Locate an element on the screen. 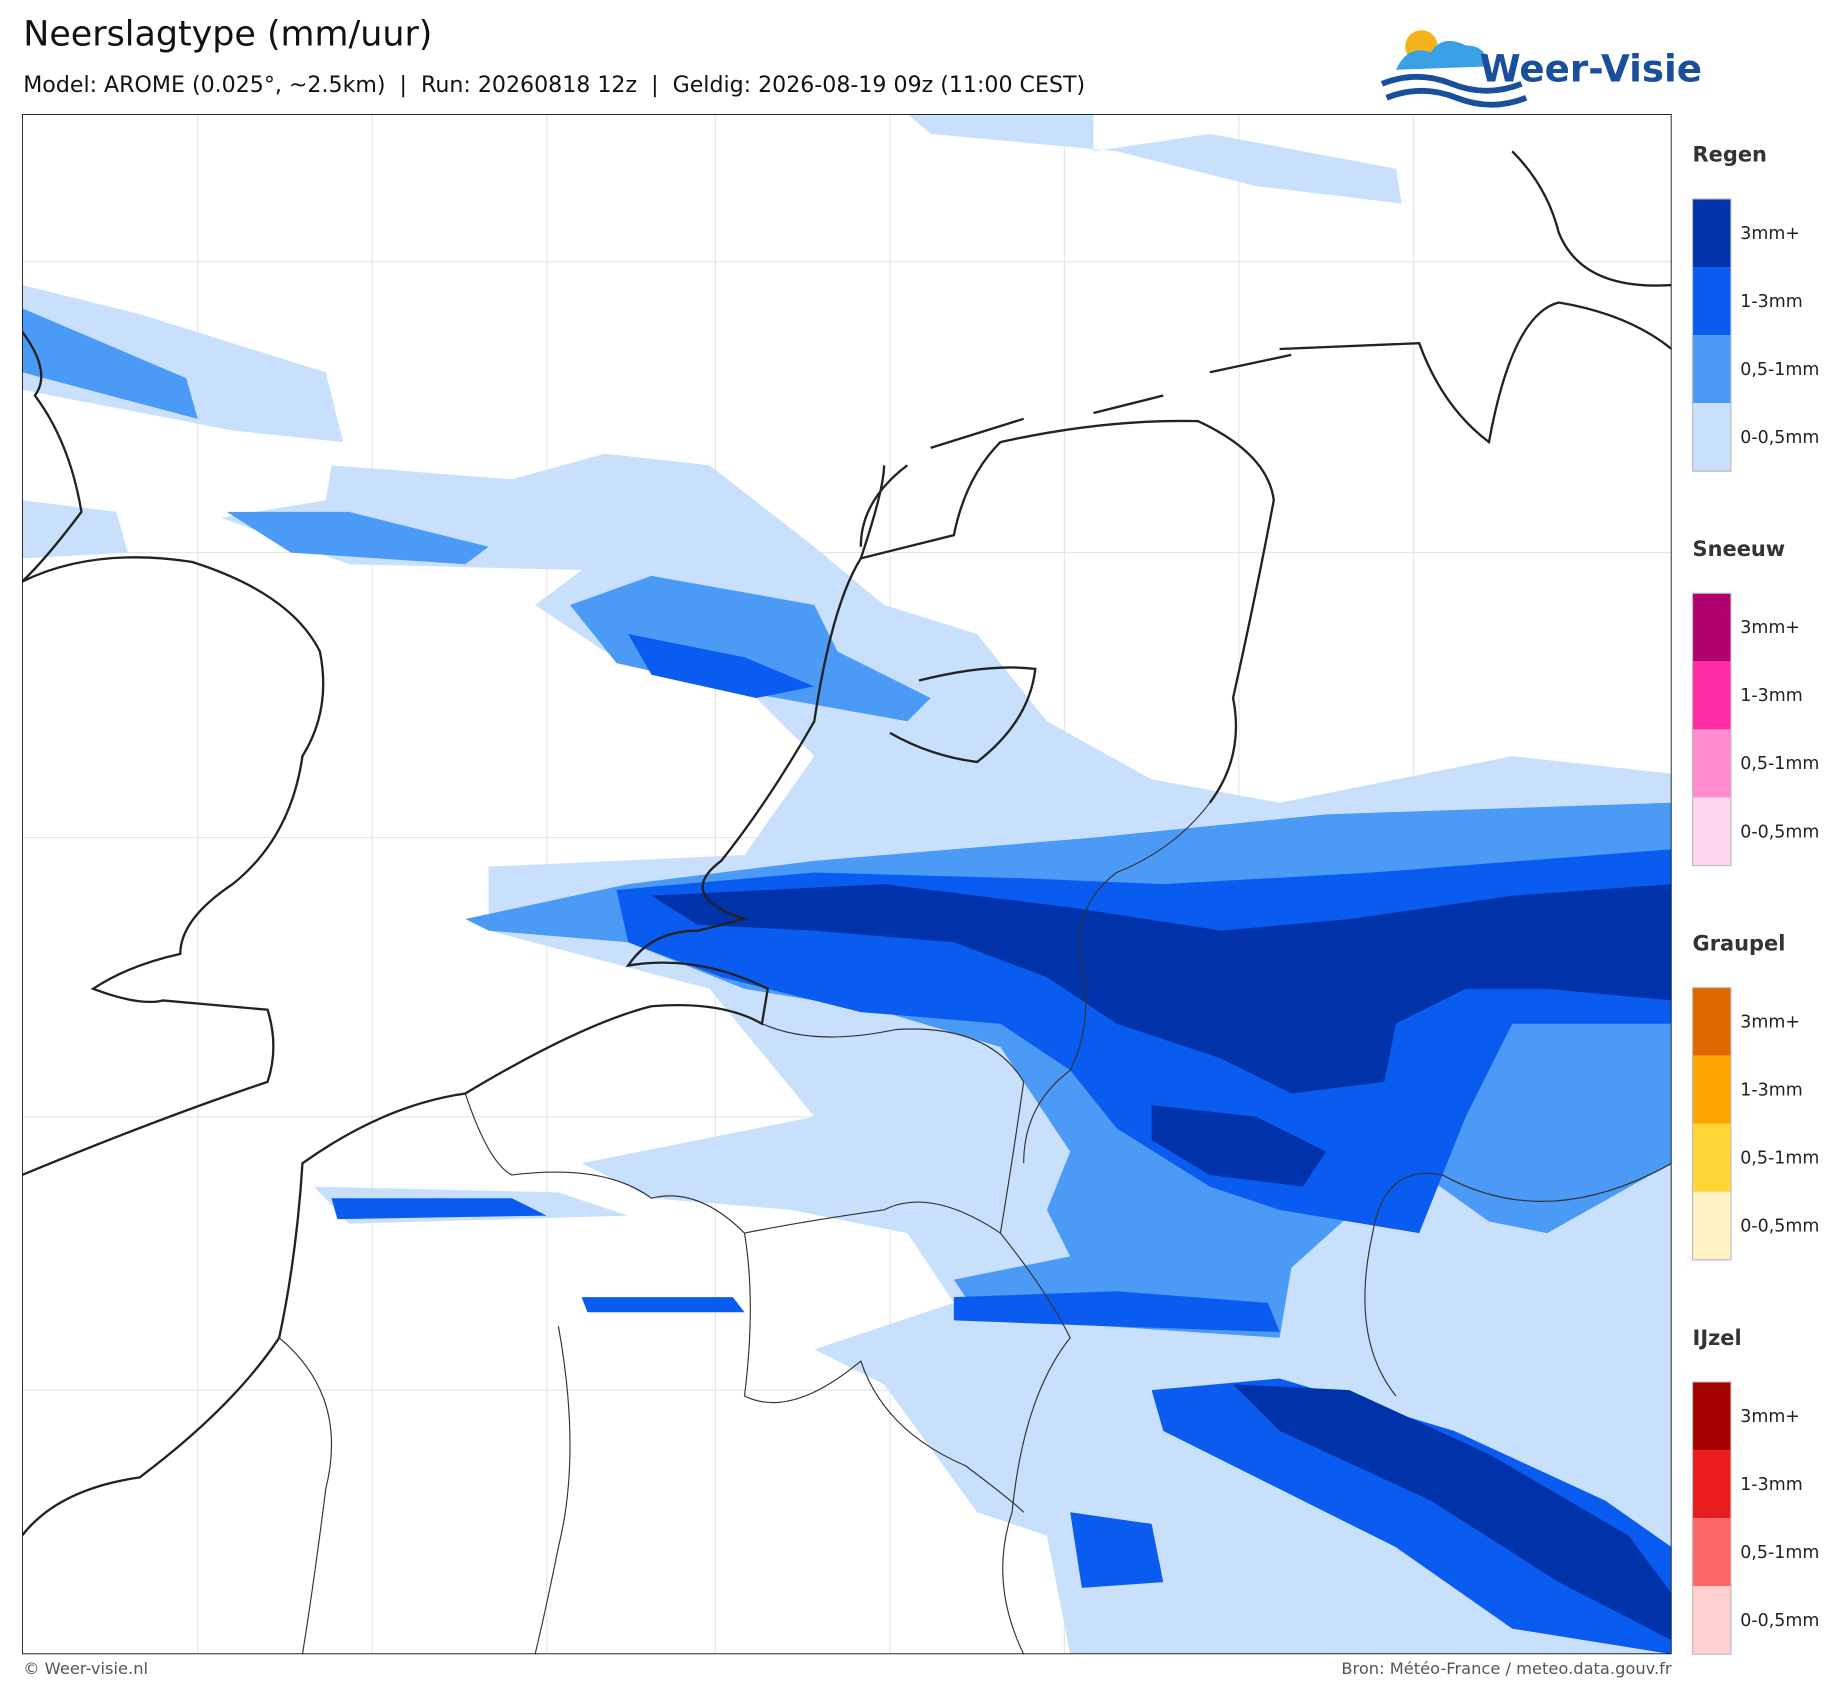 The image size is (1824, 1681). legend-heading: IJzel is located at coordinates (1717, 1338).